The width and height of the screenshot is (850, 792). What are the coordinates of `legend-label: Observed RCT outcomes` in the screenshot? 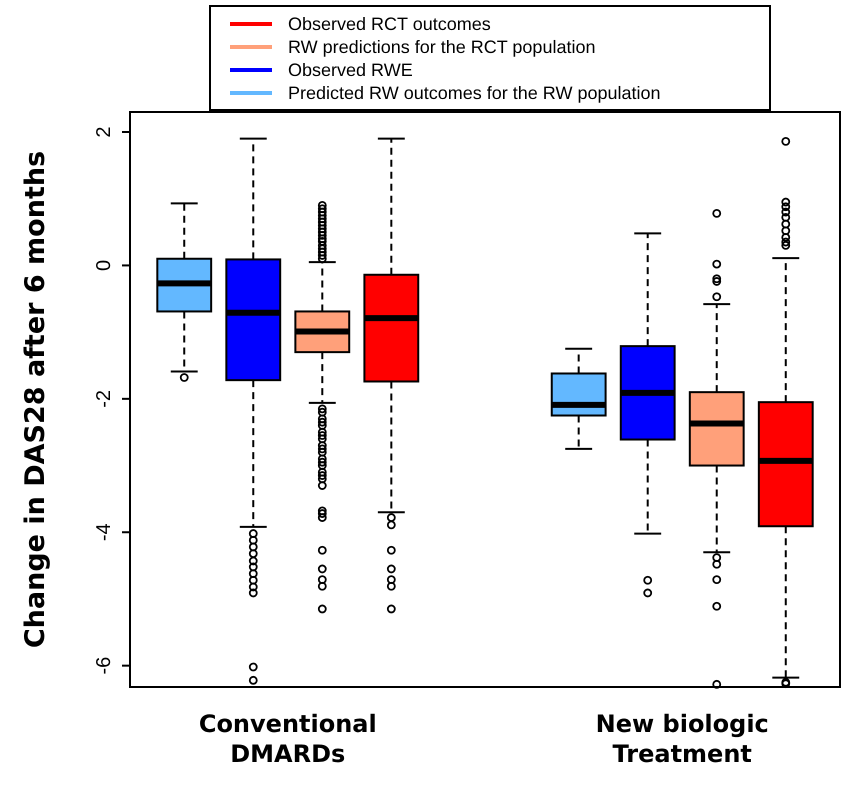 It's located at (389, 24).